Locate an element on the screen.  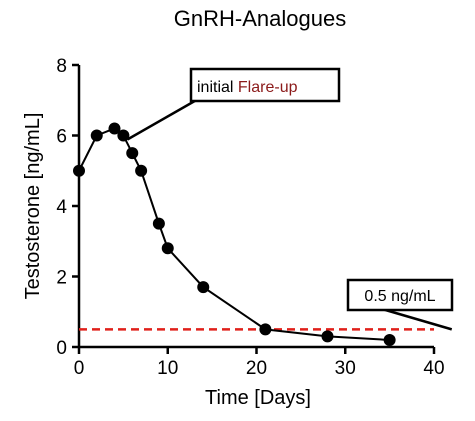
annotation-threshold: 0.5 ng/mL is located at coordinates (400, 304).